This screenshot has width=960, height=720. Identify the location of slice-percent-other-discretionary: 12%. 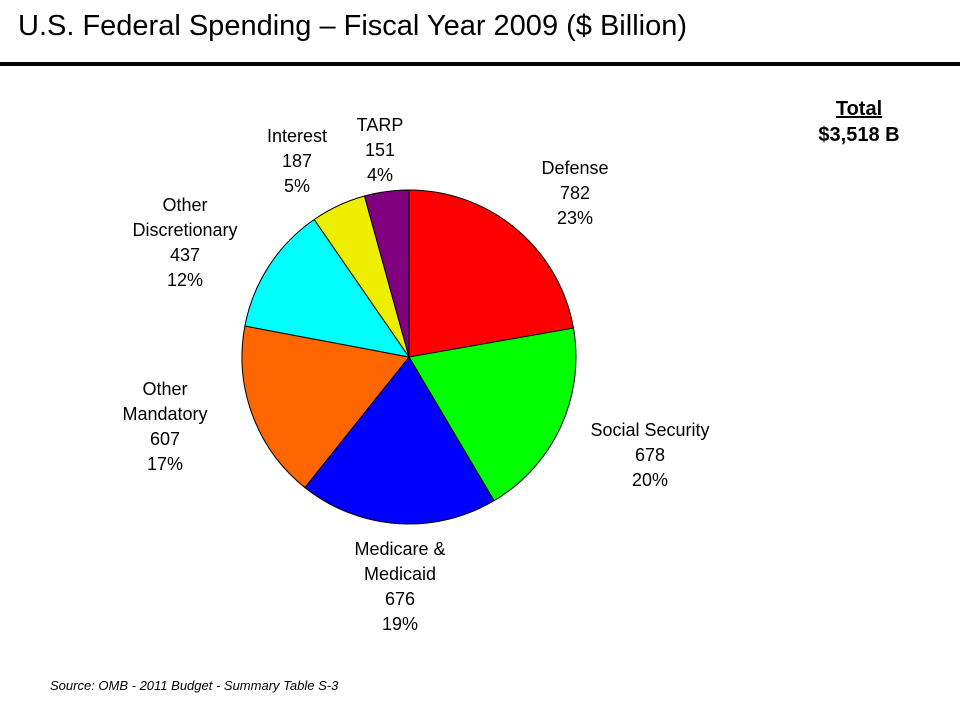
(185, 280).